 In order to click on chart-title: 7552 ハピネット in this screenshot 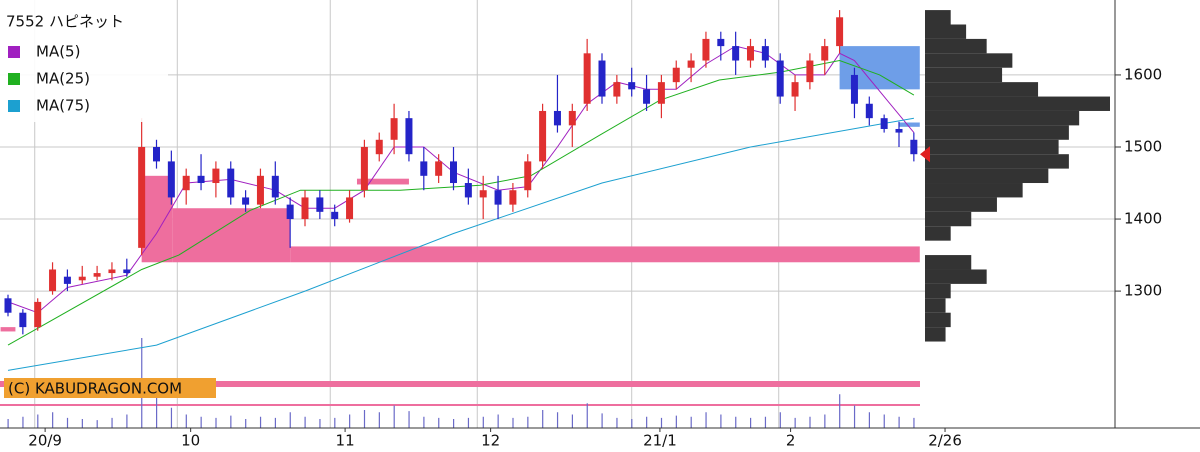, I will do `click(65, 22)`.